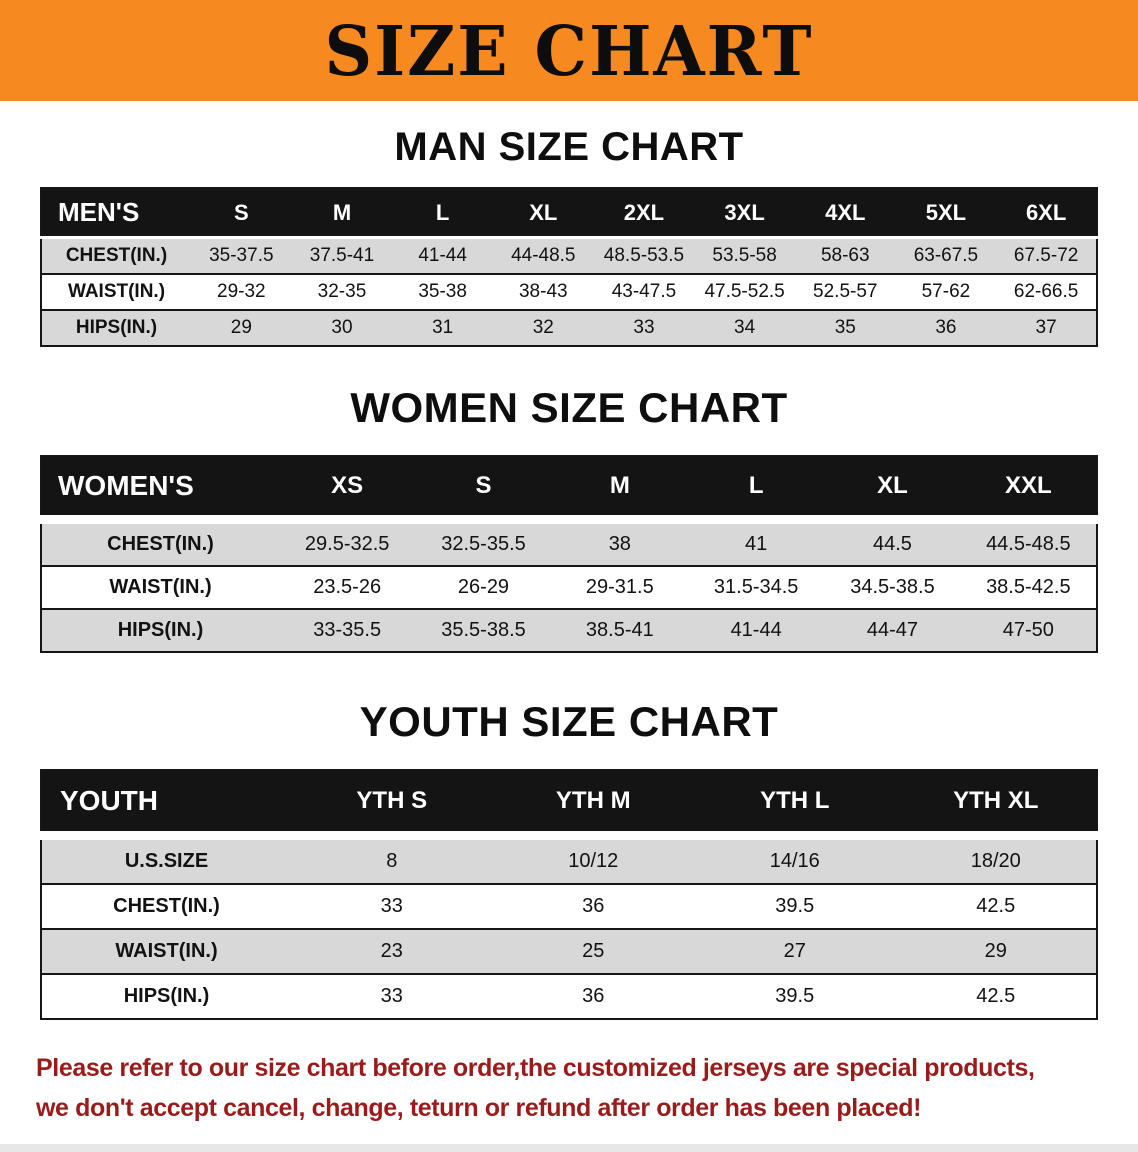  Describe the element at coordinates (342, 292) in the screenshot. I see `size-value-cell: 32-35` at that location.